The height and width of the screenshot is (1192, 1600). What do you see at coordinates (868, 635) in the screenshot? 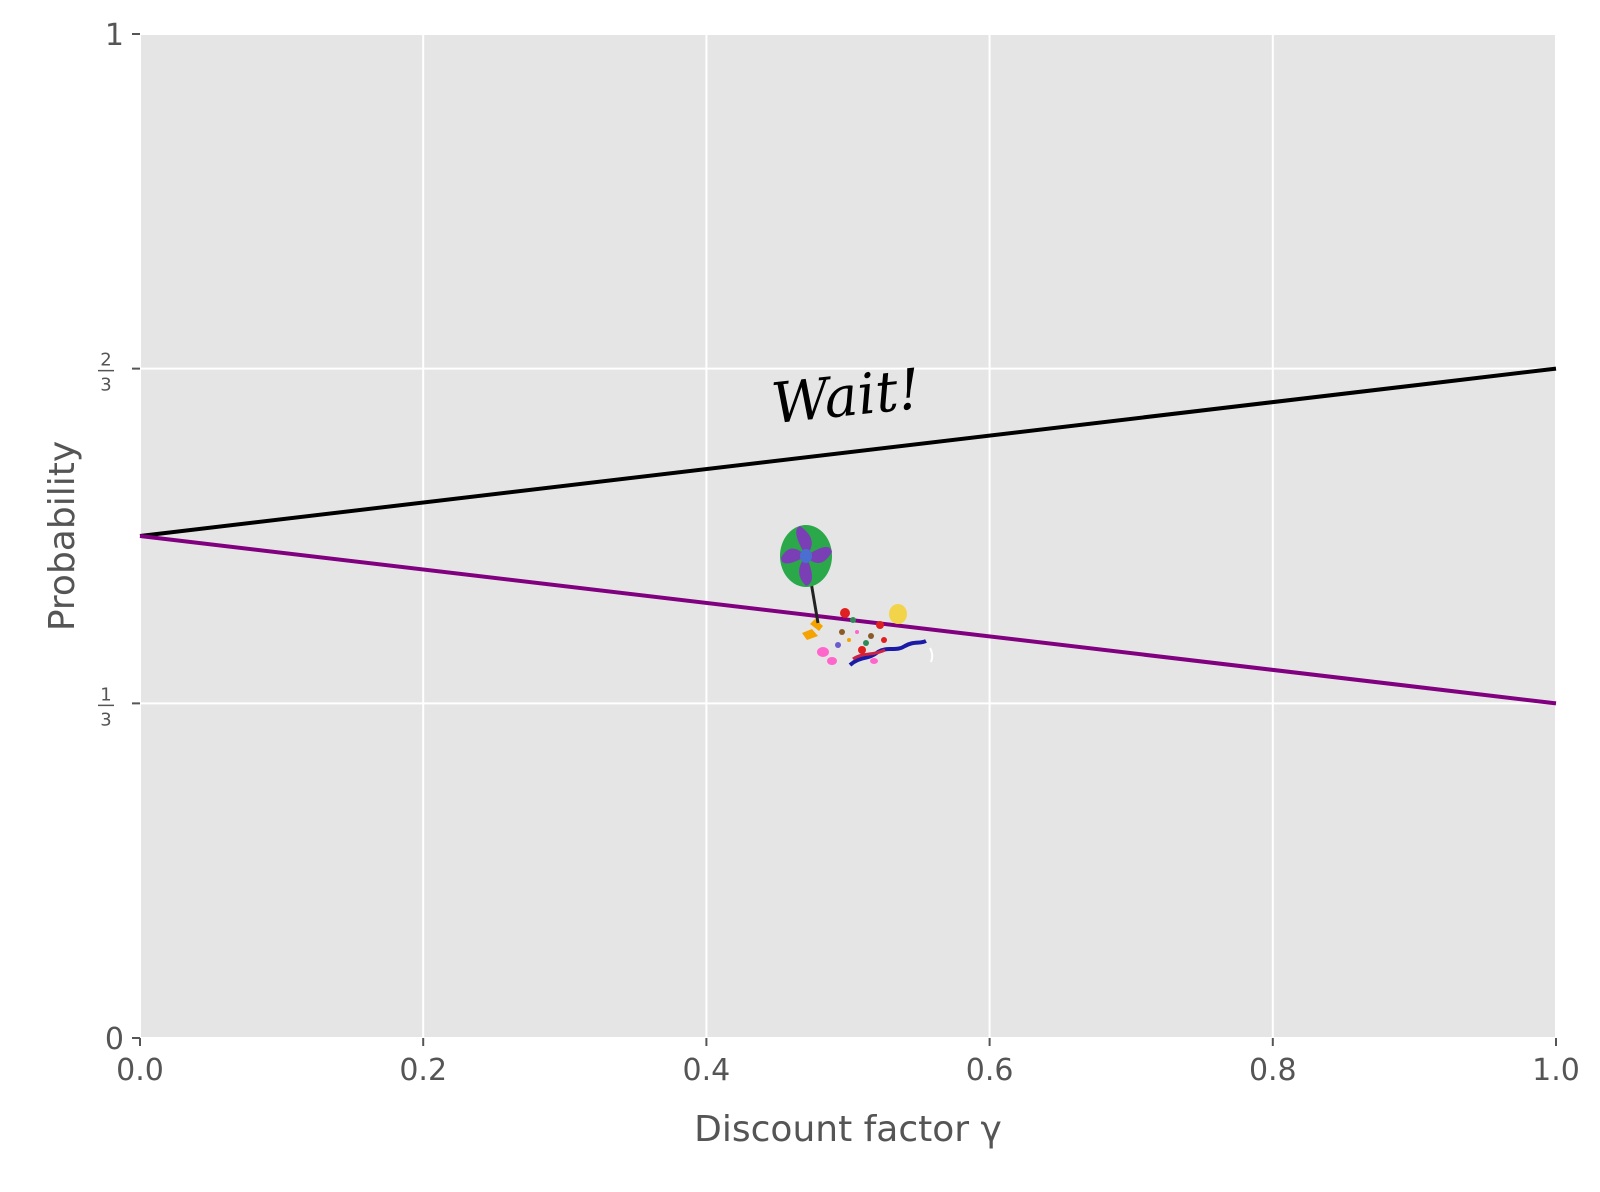
I see `candy-pile-icon` at bounding box center [868, 635].